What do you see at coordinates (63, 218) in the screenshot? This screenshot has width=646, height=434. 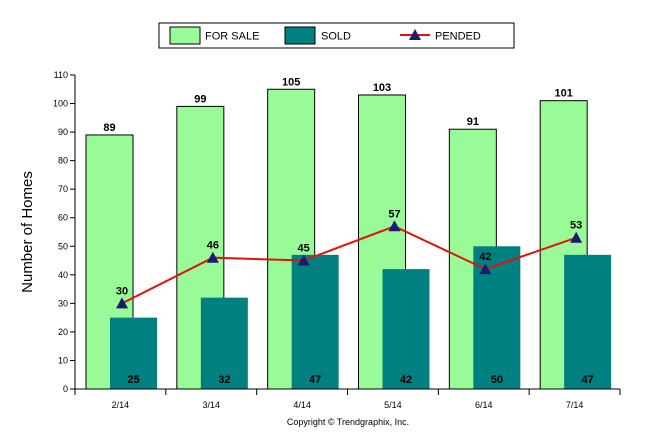 I see `y-tick-label: 60` at bounding box center [63, 218].